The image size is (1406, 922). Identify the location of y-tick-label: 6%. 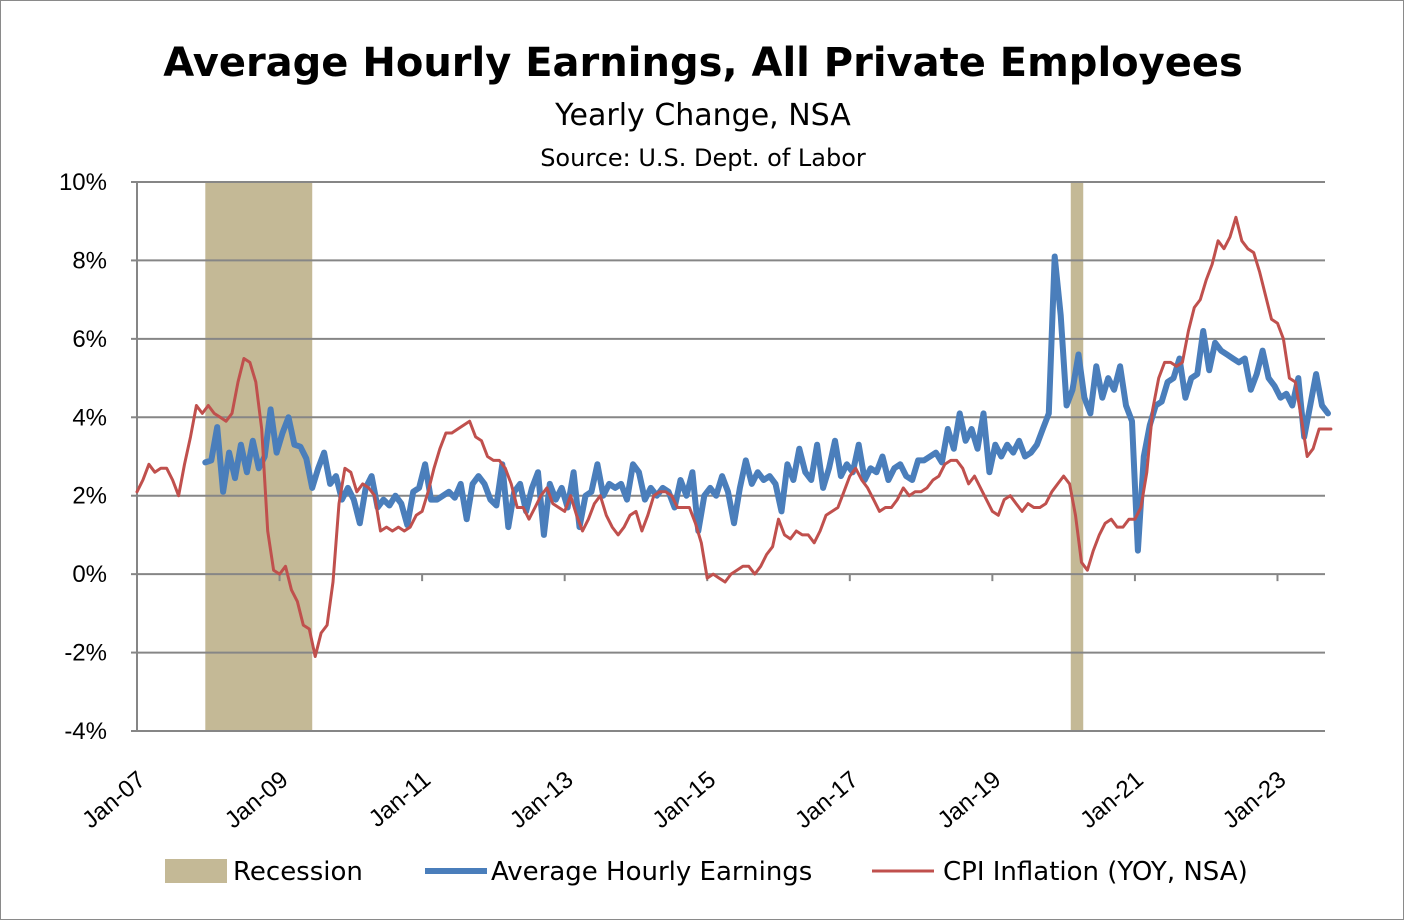
(89, 339).